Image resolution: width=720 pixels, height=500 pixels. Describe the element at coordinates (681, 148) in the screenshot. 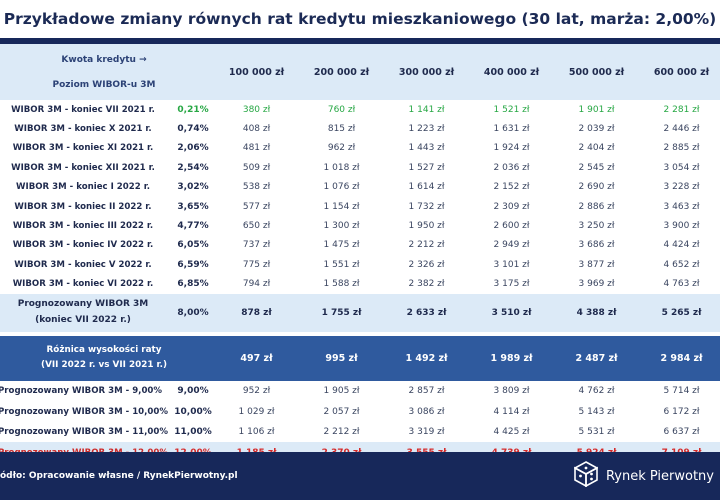

I see `installment-cell: 2 885 zł` at that location.